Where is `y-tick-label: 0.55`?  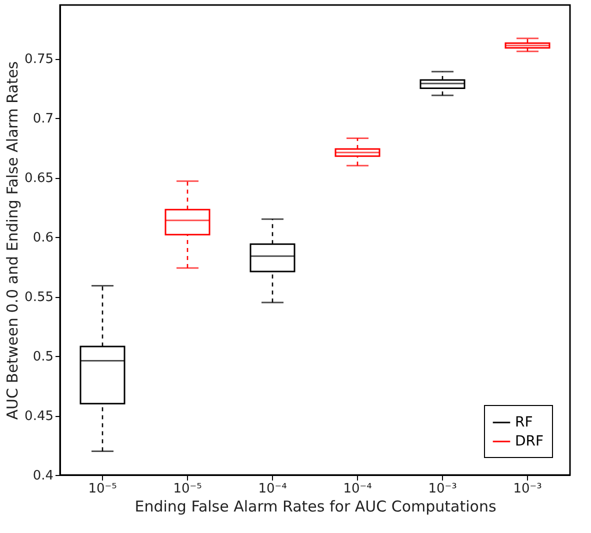 y-tick-label: 0.55 is located at coordinates (39, 298).